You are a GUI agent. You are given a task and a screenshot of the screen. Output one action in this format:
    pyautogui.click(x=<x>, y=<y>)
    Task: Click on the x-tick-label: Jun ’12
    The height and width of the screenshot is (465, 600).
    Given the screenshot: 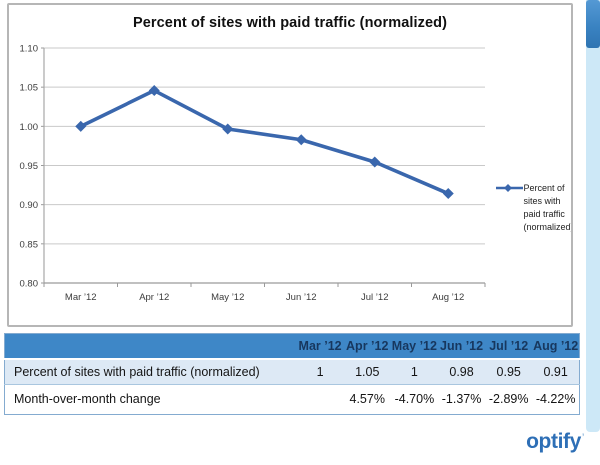 What is the action you would take?
    pyautogui.click(x=301, y=297)
    